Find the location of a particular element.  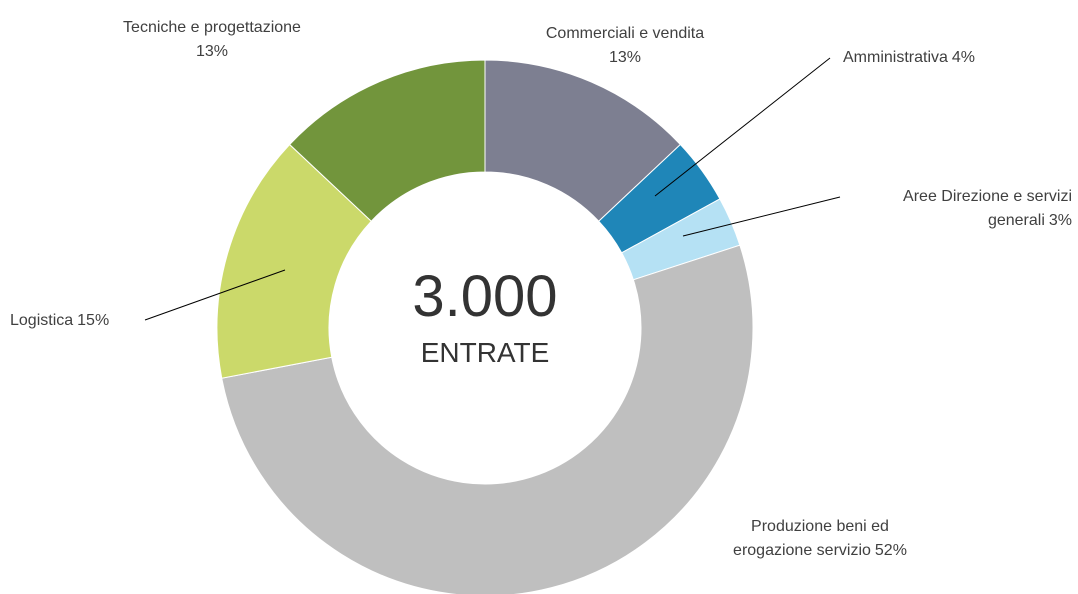

slice-label: Commerciali e vendita 13% is located at coordinates (625, 46).